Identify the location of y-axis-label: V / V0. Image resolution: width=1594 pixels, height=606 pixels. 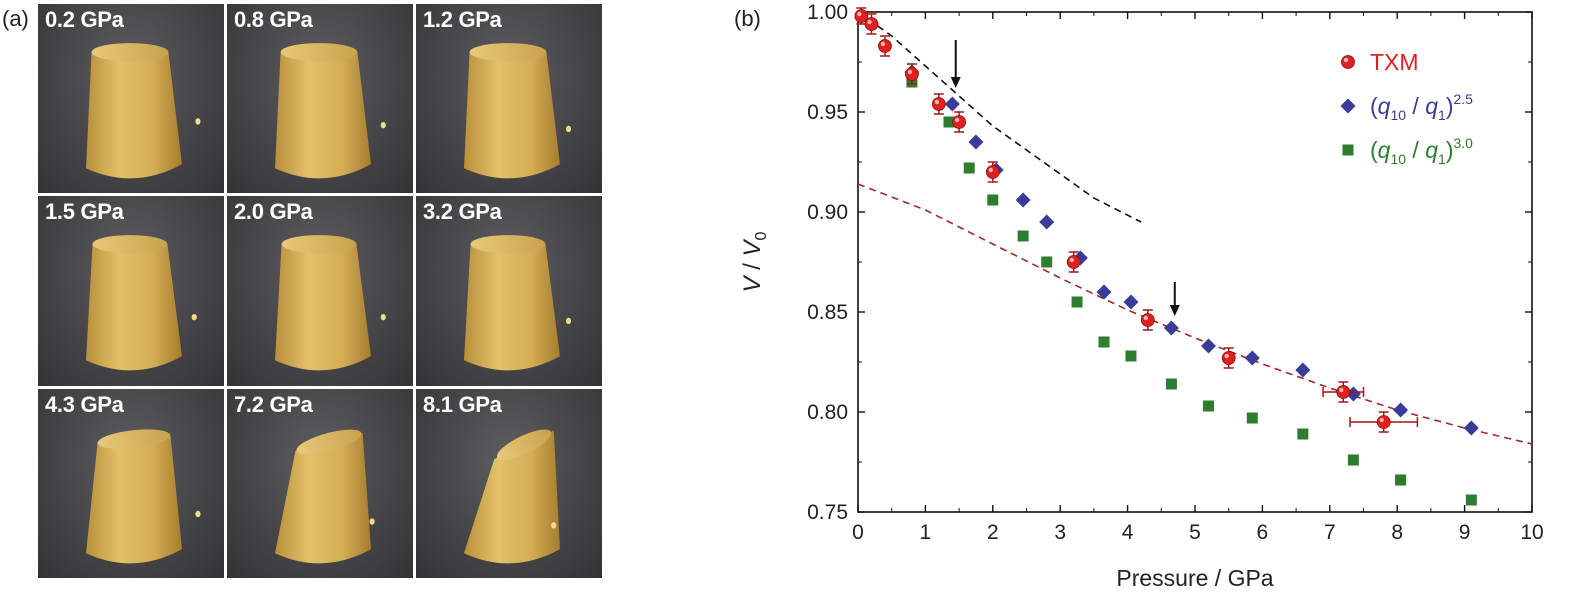
(754, 261).